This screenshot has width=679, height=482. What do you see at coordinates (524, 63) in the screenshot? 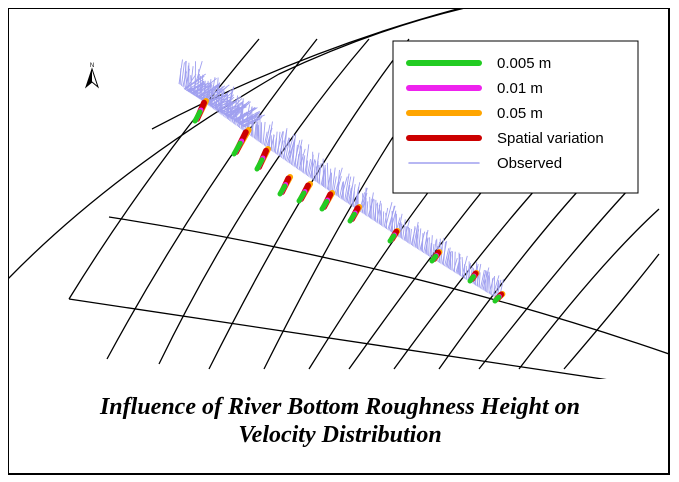
I see `legend-label: 0.005 m` at bounding box center [524, 63].